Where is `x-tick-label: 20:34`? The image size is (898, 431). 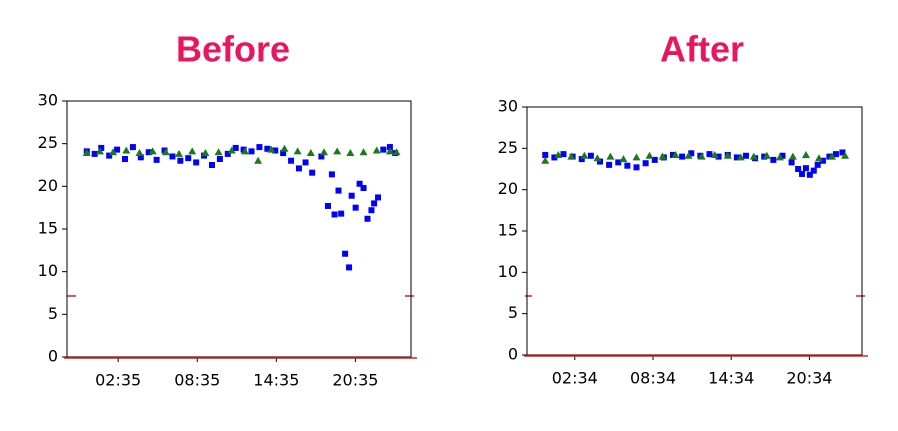
x-tick-label: 20:34 is located at coordinates (809, 378).